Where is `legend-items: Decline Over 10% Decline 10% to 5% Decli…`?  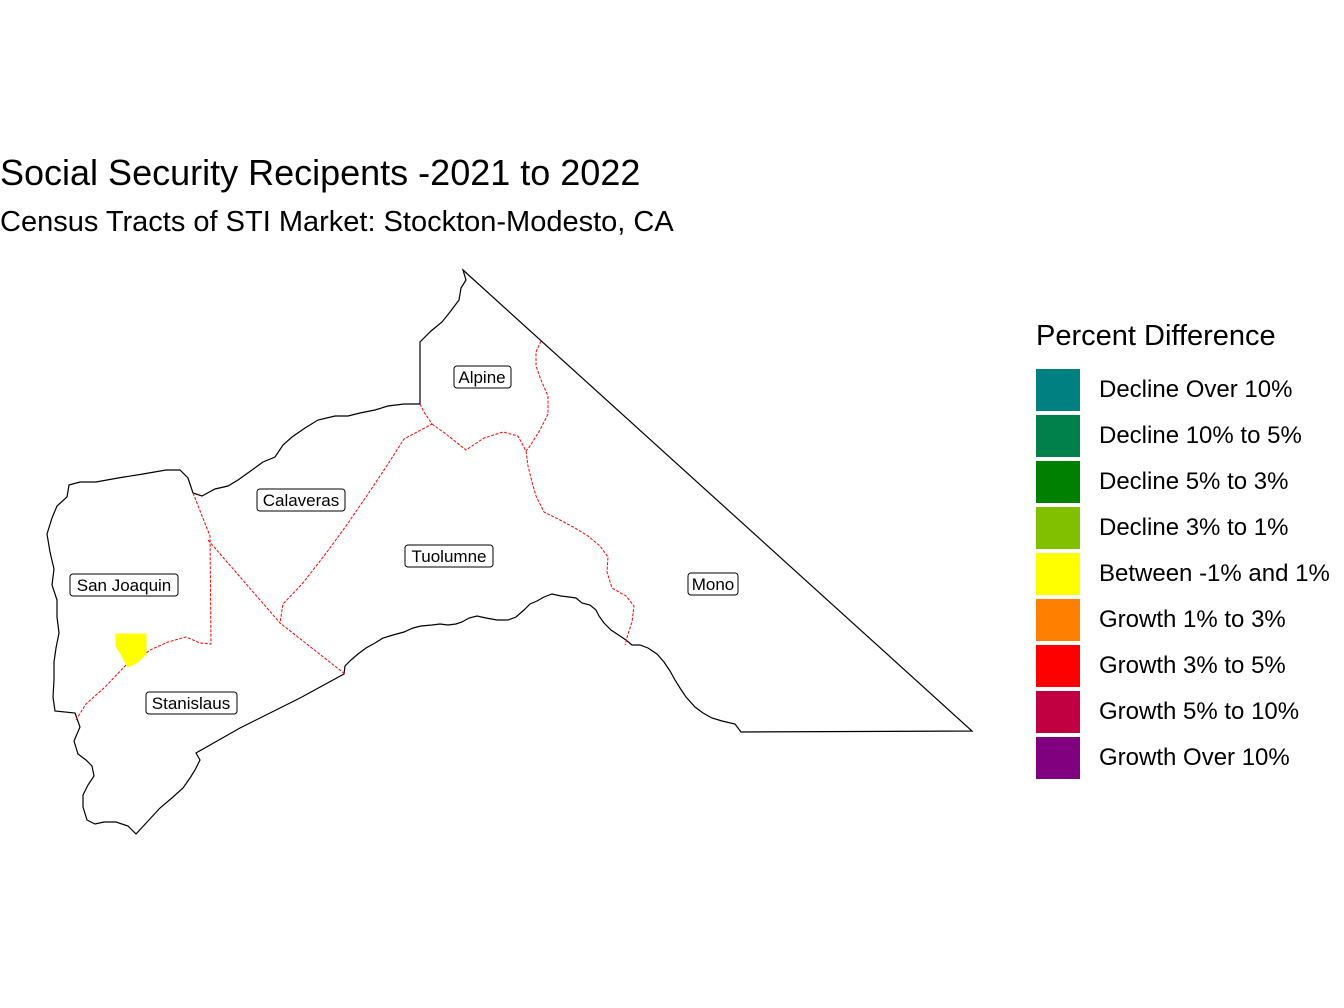 legend-items: Decline Over 10% Decline 10% to 5% Decli… is located at coordinates (1183, 574).